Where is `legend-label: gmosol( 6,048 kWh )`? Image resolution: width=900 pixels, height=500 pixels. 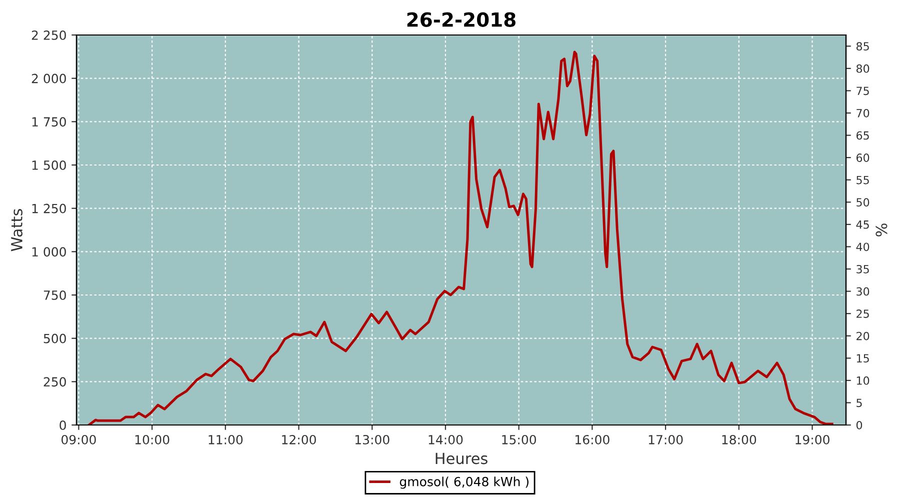
legend-label: gmosol( 6,048 kWh ) is located at coordinates (464, 482).